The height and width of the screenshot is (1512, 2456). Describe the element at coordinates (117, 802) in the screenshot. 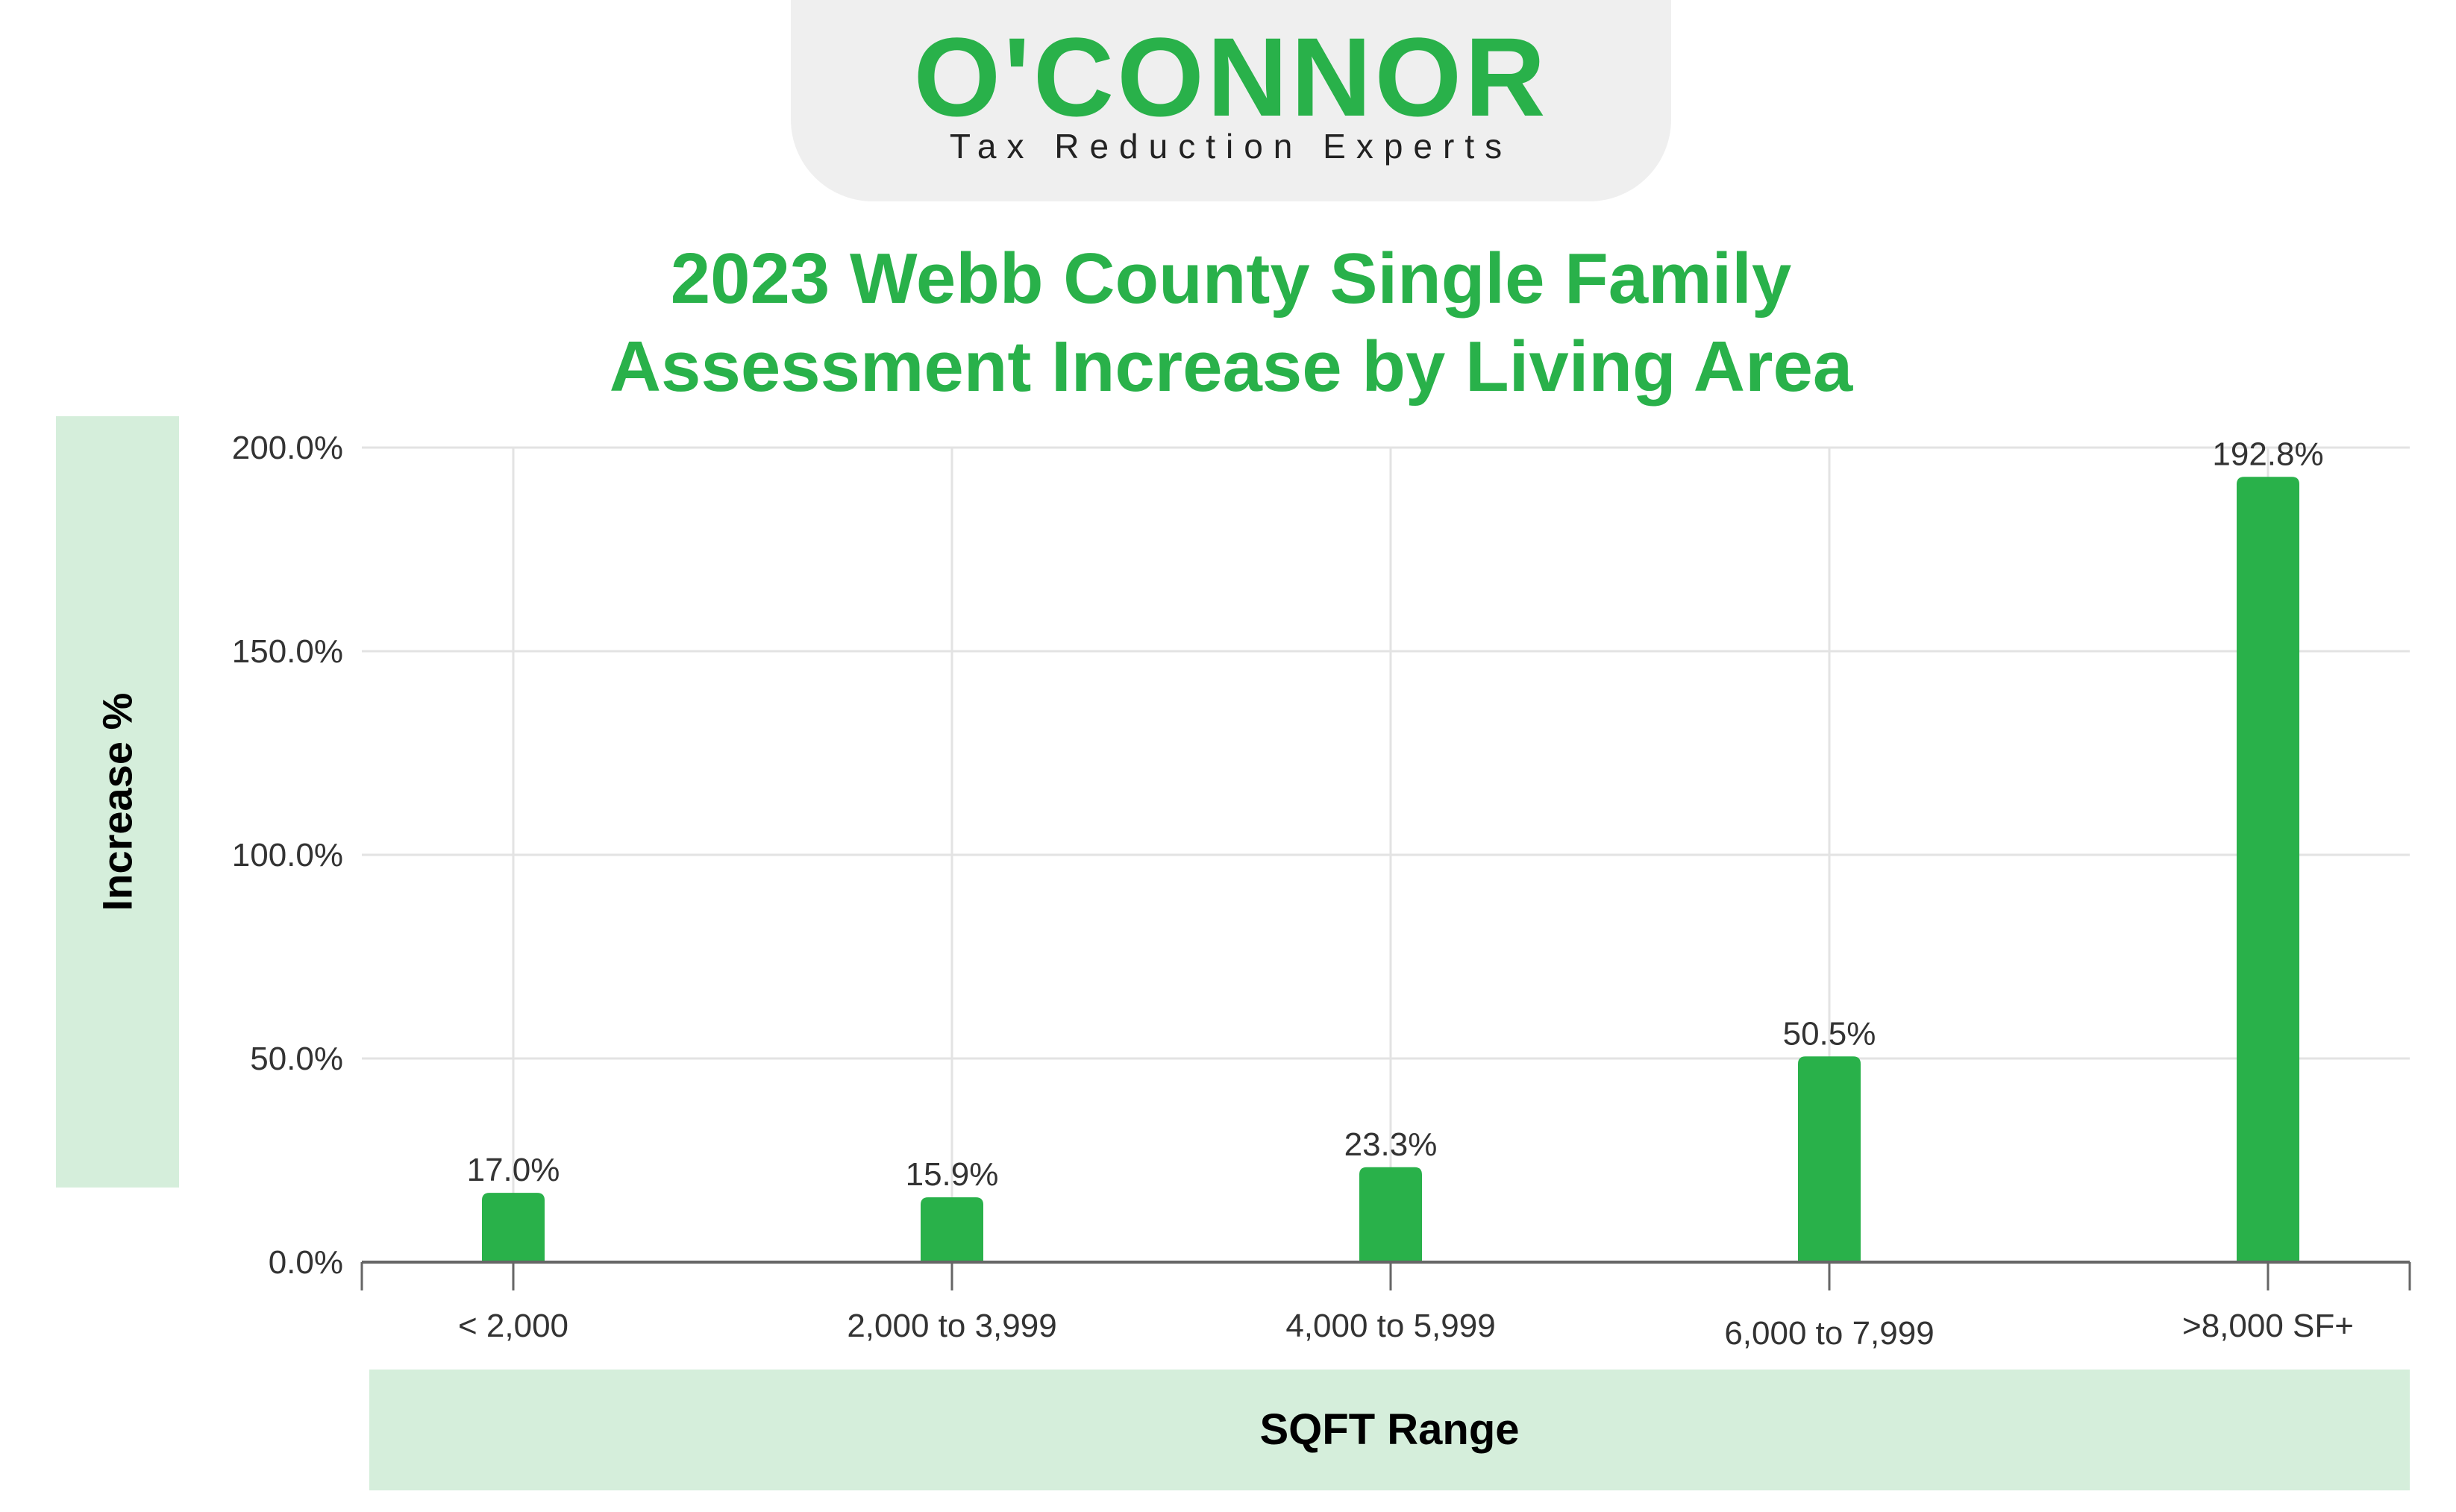

I see `y-axis-label-box` at that location.